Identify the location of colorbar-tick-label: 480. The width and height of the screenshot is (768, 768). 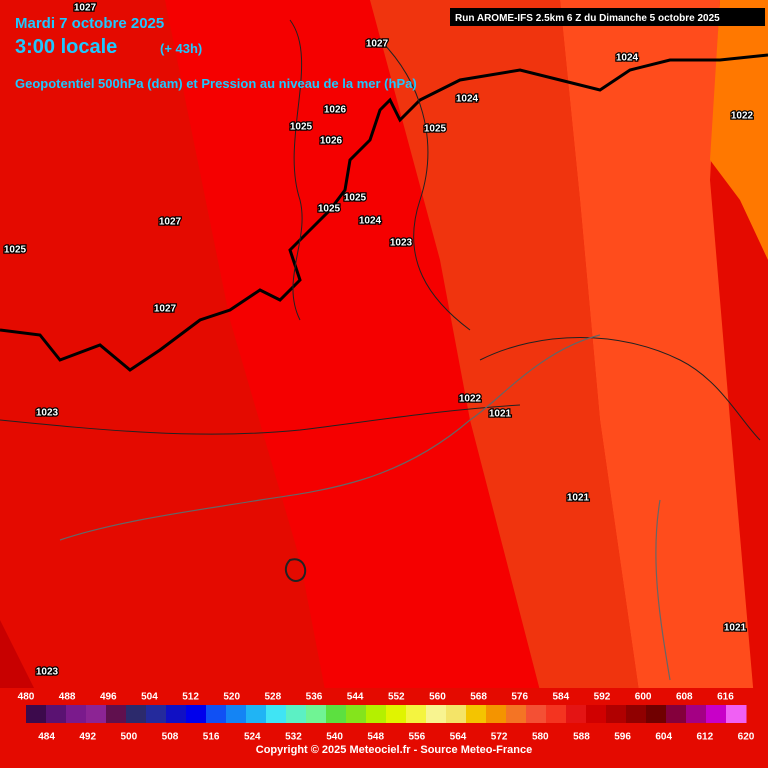
(26, 697).